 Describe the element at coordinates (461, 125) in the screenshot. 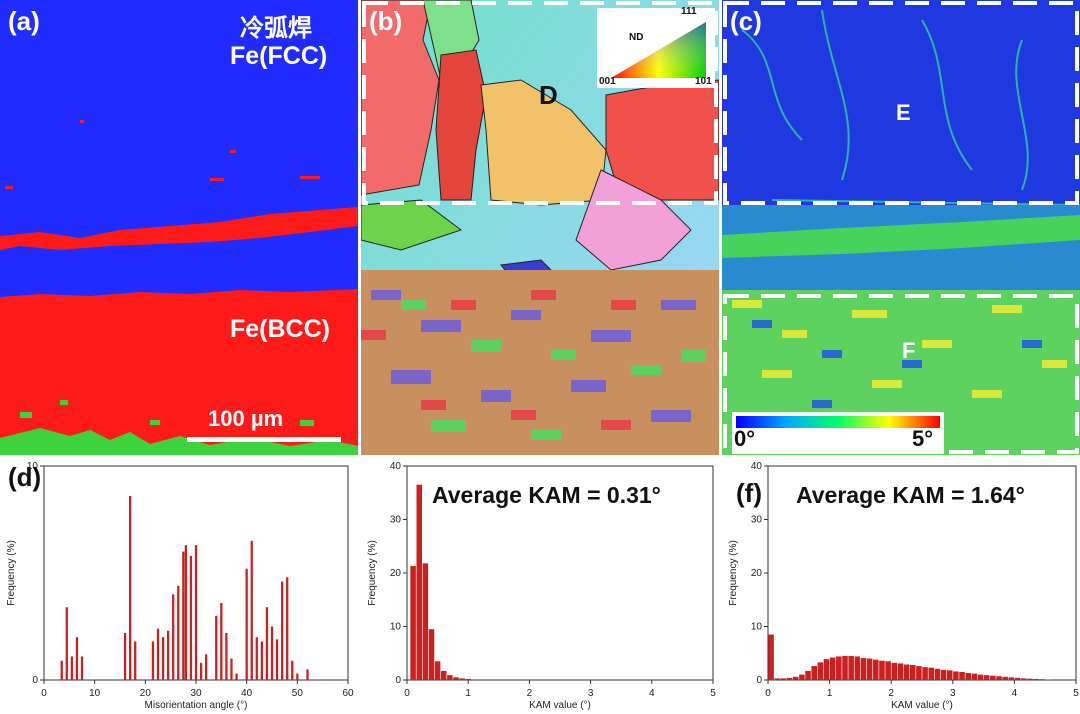

I see `grain-red-mid` at that location.